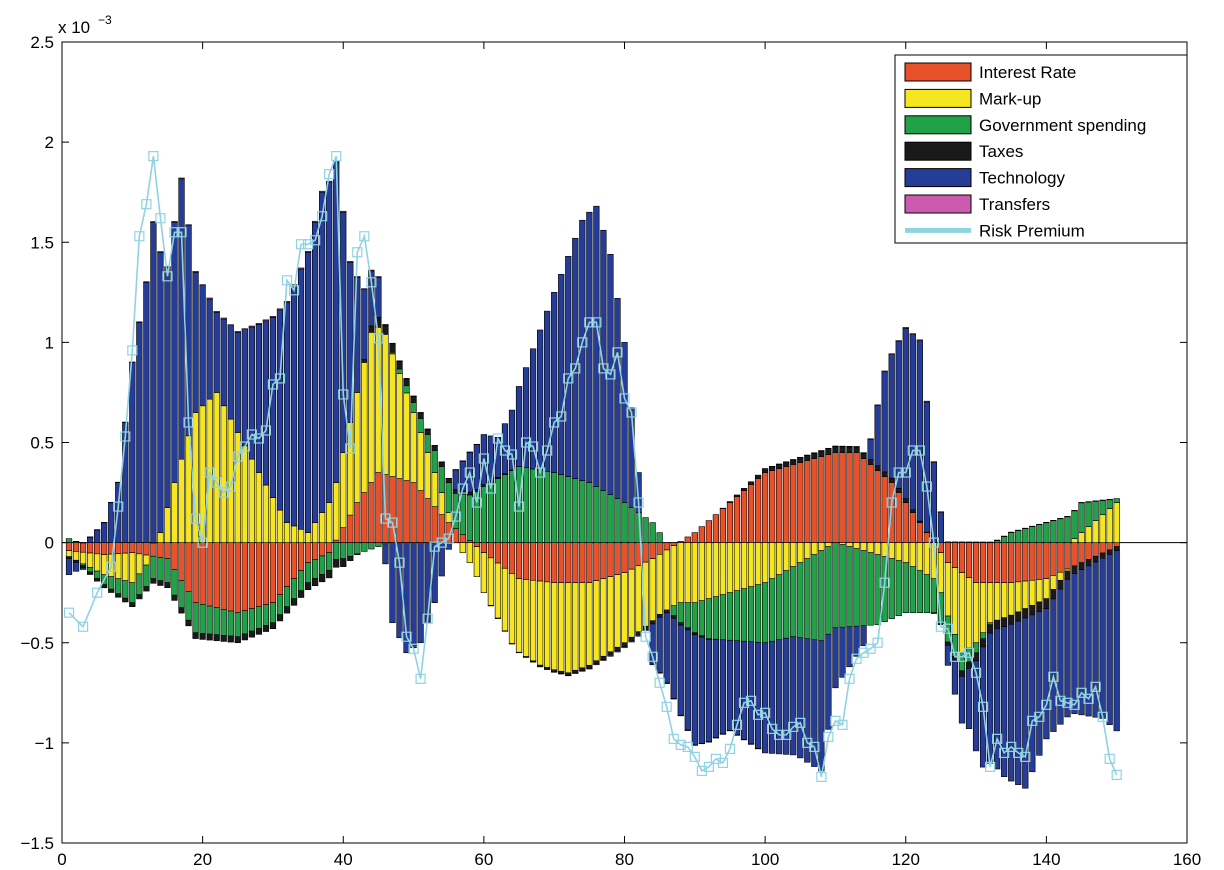 The image size is (1224, 870). Describe the element at coordinates (1022, 178) in the screenshot. I see `legend-label: Technology` at that location.